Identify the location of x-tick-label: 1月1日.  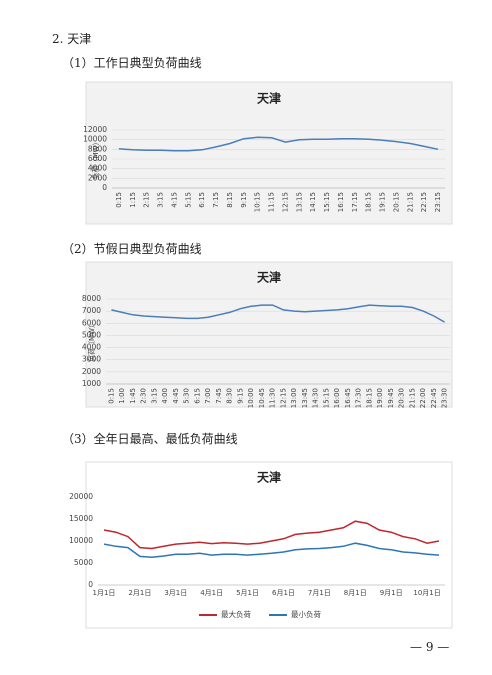
(104, 593).